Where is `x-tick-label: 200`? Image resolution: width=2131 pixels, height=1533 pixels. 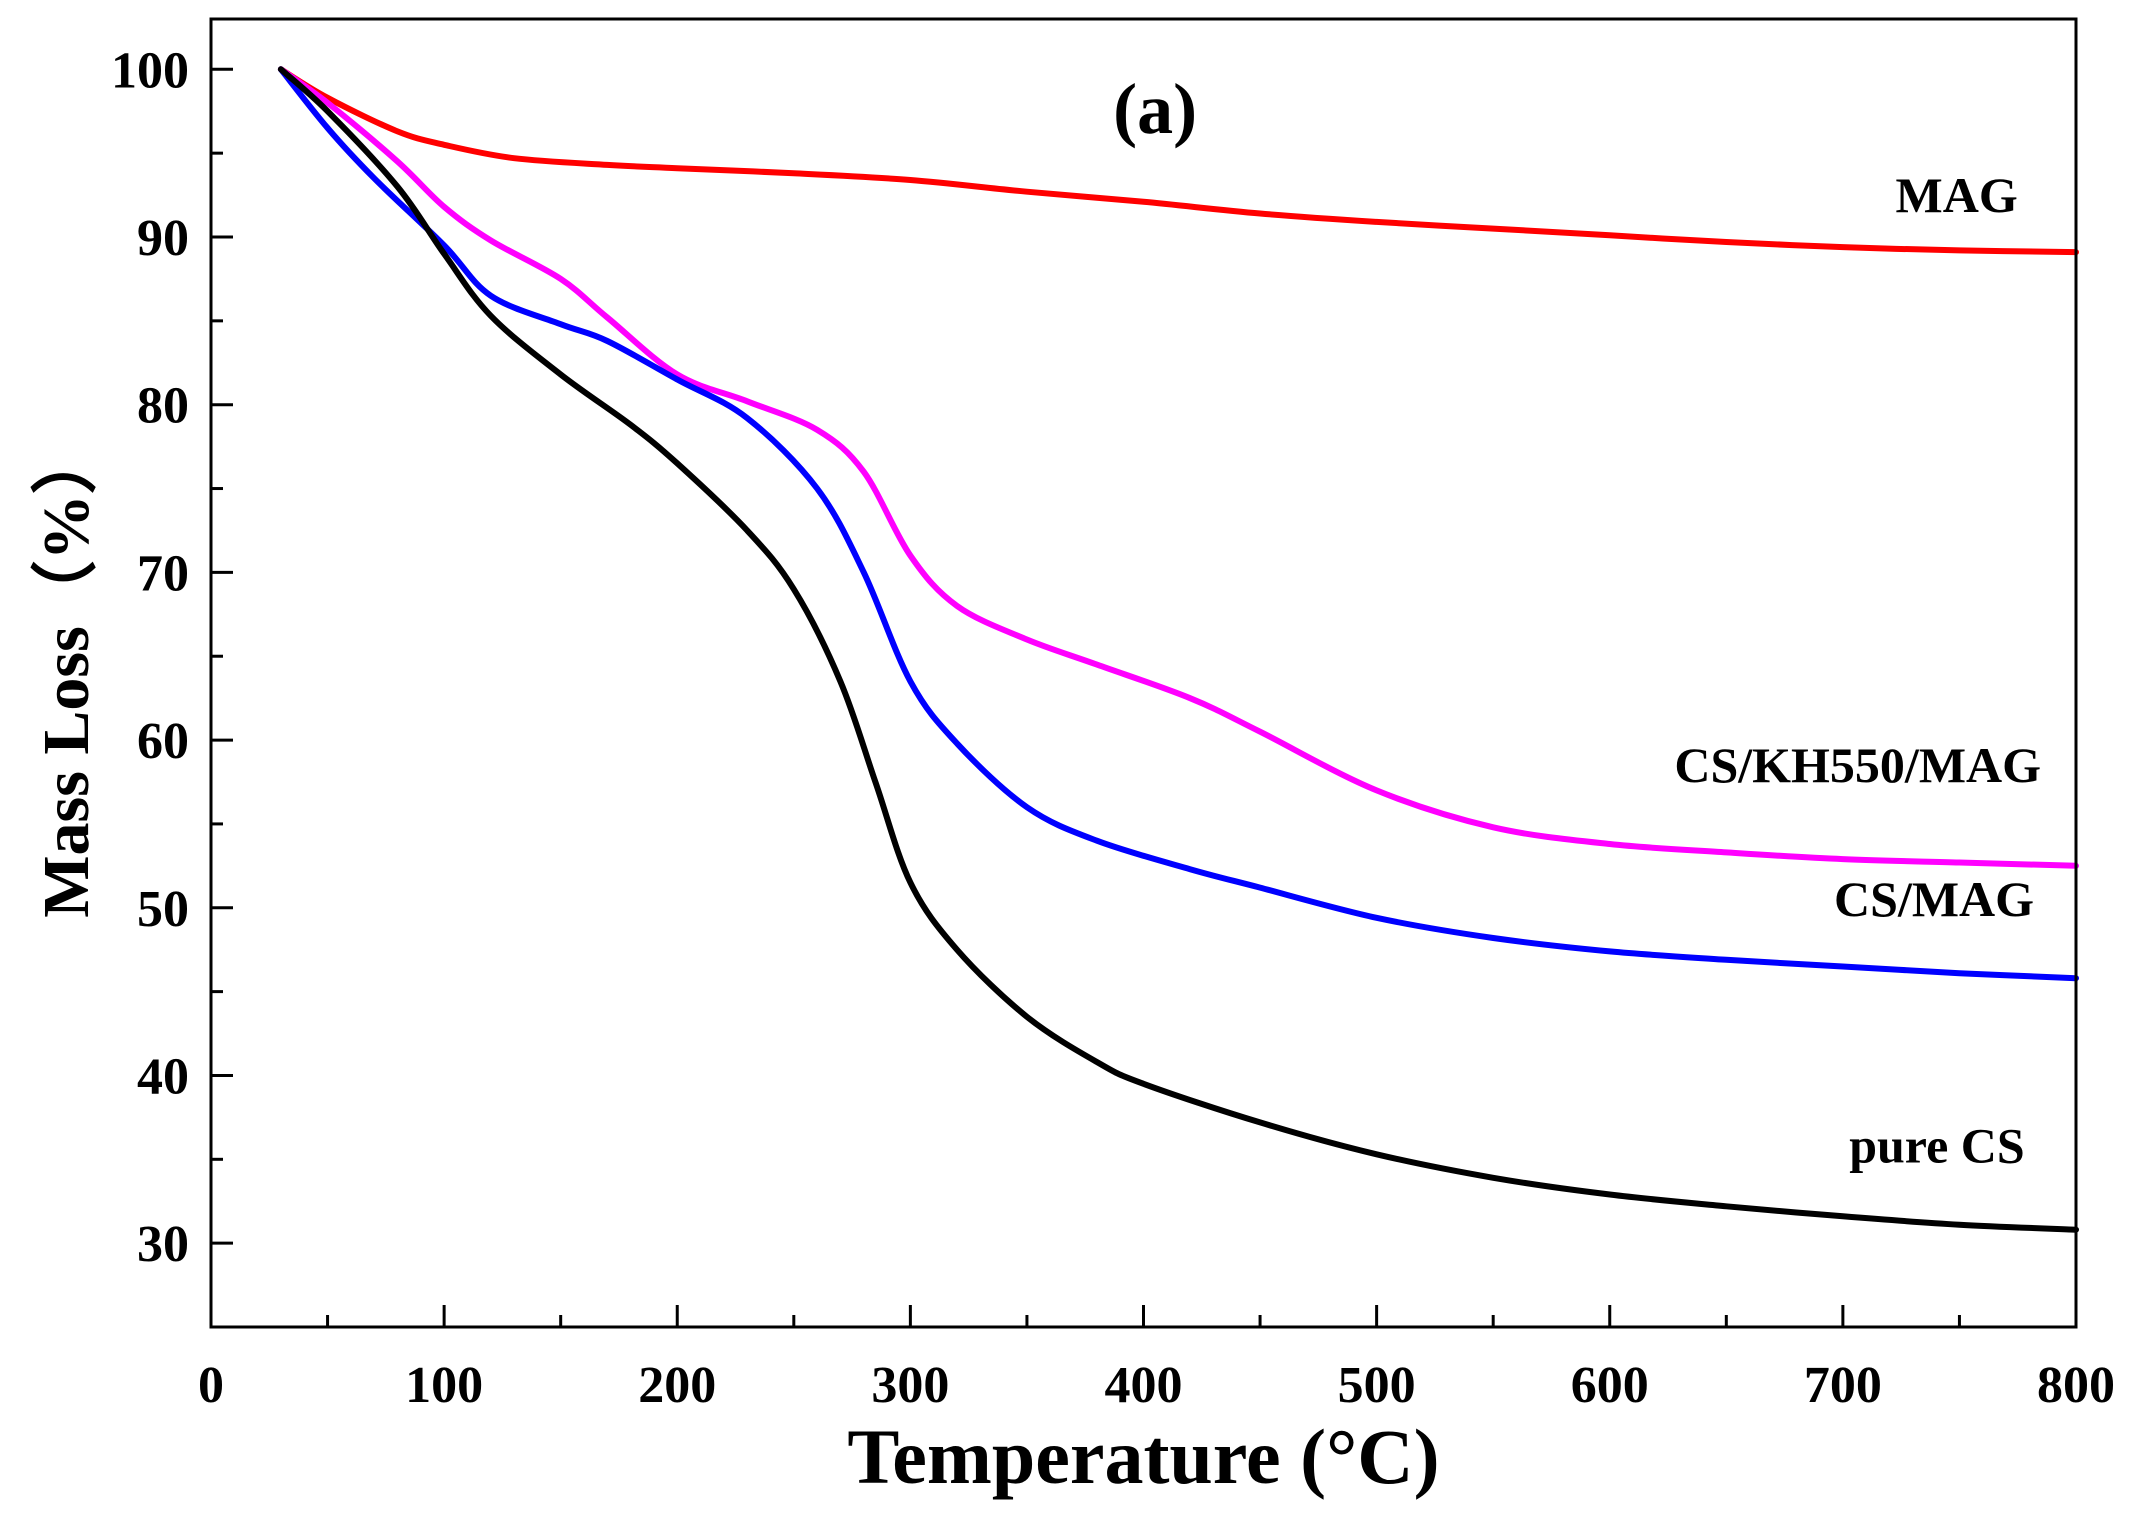 x-tick-label: 200 is located at coordinates (677, 1385).